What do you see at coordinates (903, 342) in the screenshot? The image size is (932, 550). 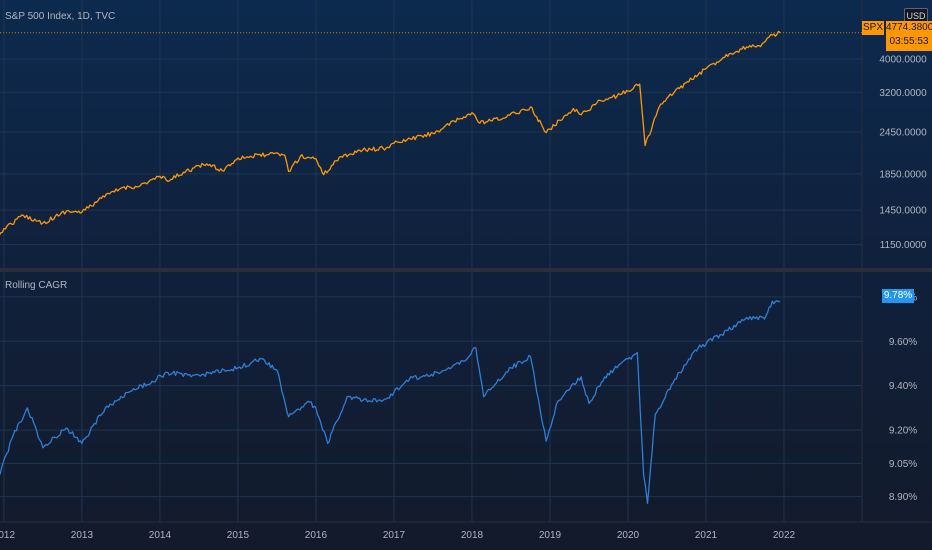 I see `y-tick-label: 9.60%` at bounding box center [903, 342].